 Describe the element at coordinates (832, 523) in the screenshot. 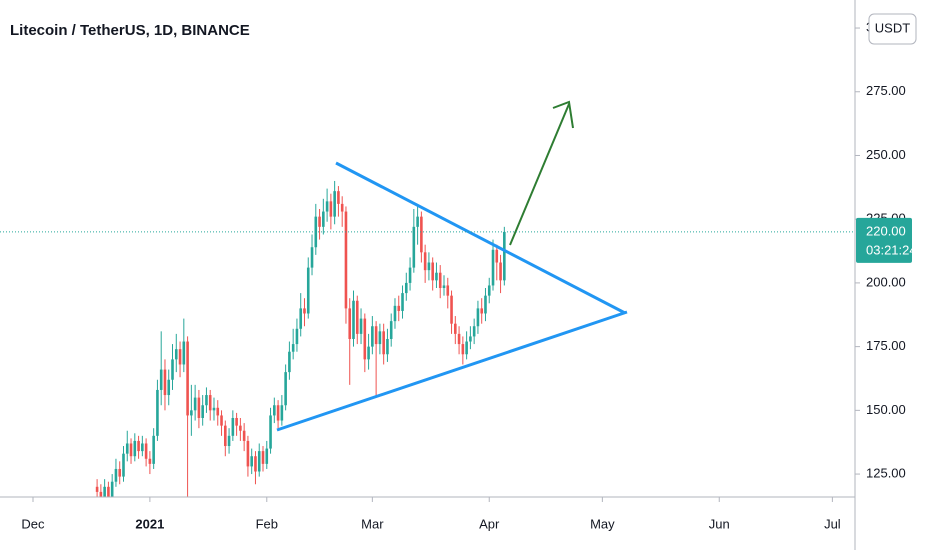

I see `x-tick-label: Jul` at that location.